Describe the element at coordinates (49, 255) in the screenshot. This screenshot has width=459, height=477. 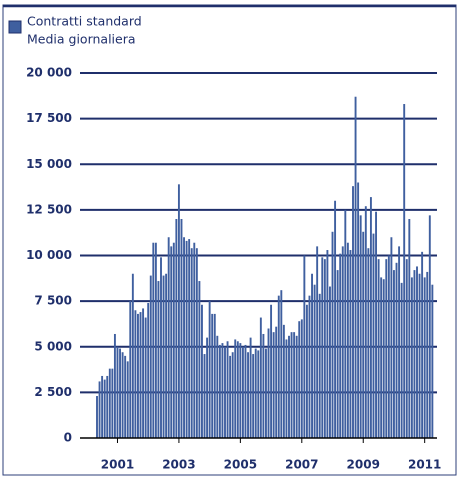
I see `y-tick-label: 10 000` at that location.